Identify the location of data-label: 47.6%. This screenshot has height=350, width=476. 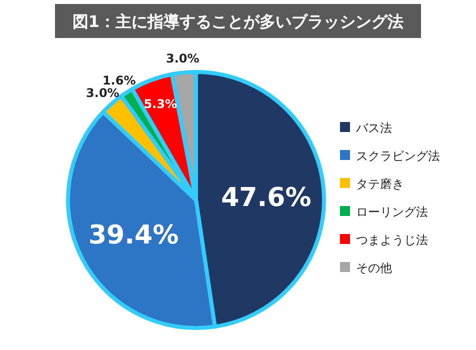
(266, 197).